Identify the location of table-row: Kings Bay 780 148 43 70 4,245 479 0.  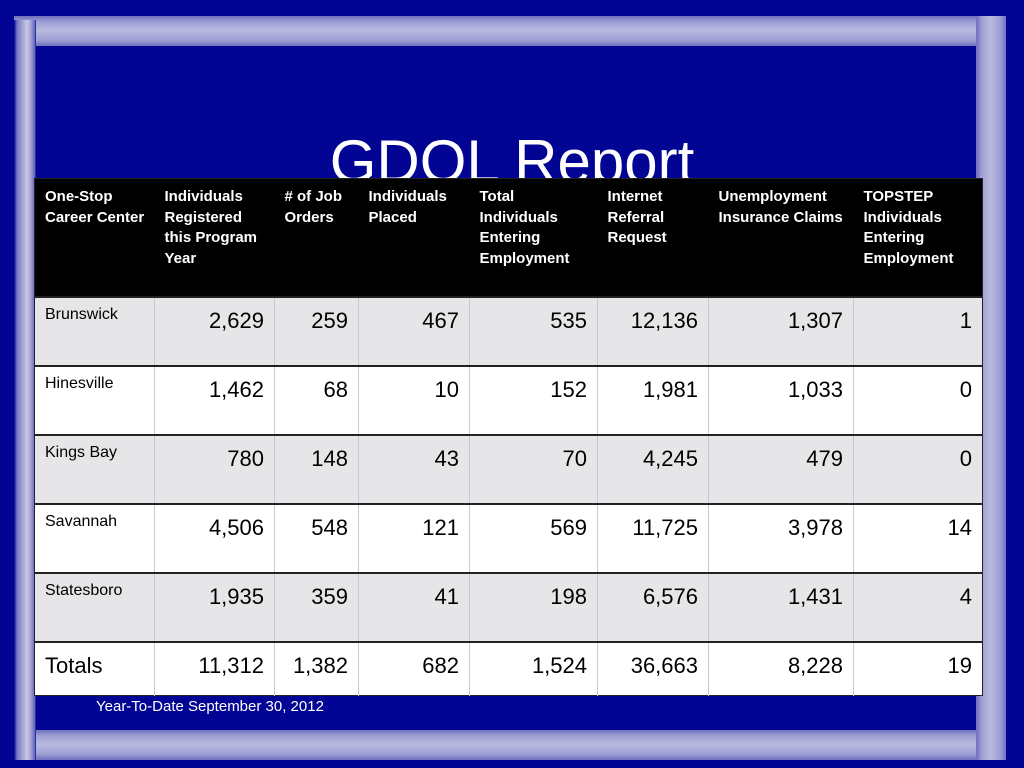
(508, 469).